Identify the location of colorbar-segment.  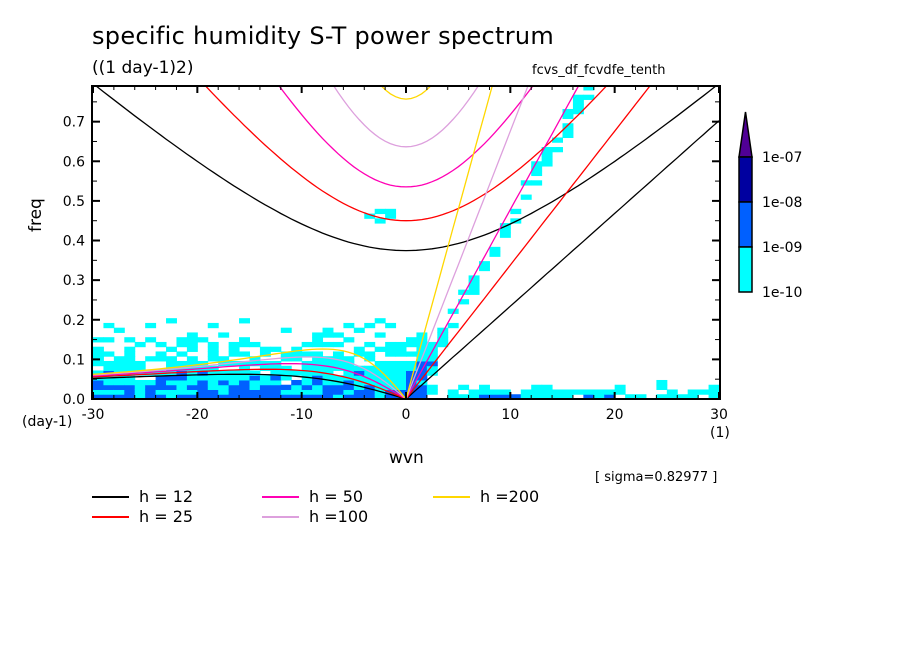
(745, 179).